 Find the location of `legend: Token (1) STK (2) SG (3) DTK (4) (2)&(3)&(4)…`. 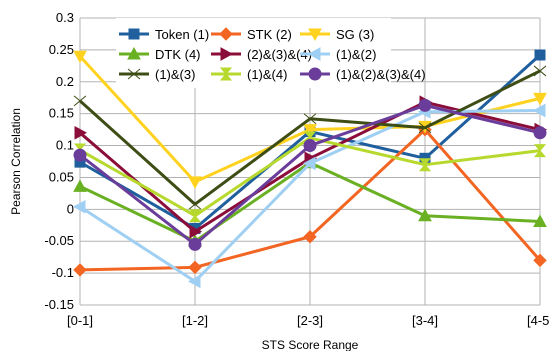

legend: Token (1) STK (2) SG (3) DTK (4) (2)&(3)&(4)… is located at coordinates (271, 53).